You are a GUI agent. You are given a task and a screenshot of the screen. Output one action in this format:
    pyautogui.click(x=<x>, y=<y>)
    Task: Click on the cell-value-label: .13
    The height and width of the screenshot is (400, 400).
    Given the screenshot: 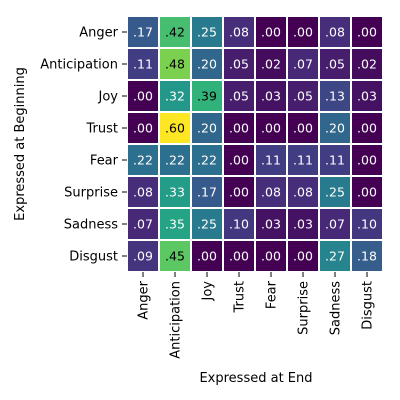 What is the action you would take?
    pyautogui.click(x=335, y=96)
    